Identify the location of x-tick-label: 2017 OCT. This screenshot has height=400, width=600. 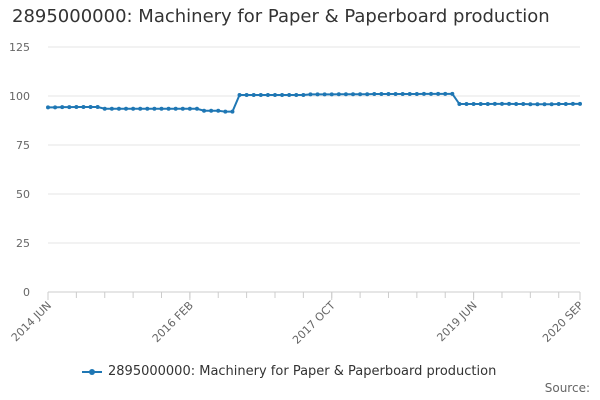
(314, 323).